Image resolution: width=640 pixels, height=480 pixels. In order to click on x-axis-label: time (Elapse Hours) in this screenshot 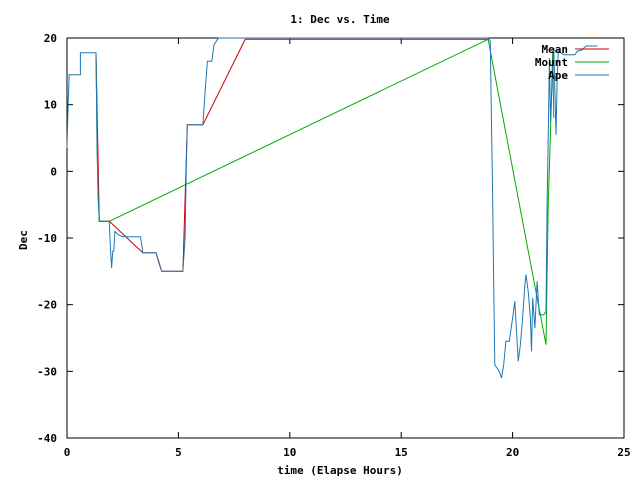, I will do `click(340, 470)`.